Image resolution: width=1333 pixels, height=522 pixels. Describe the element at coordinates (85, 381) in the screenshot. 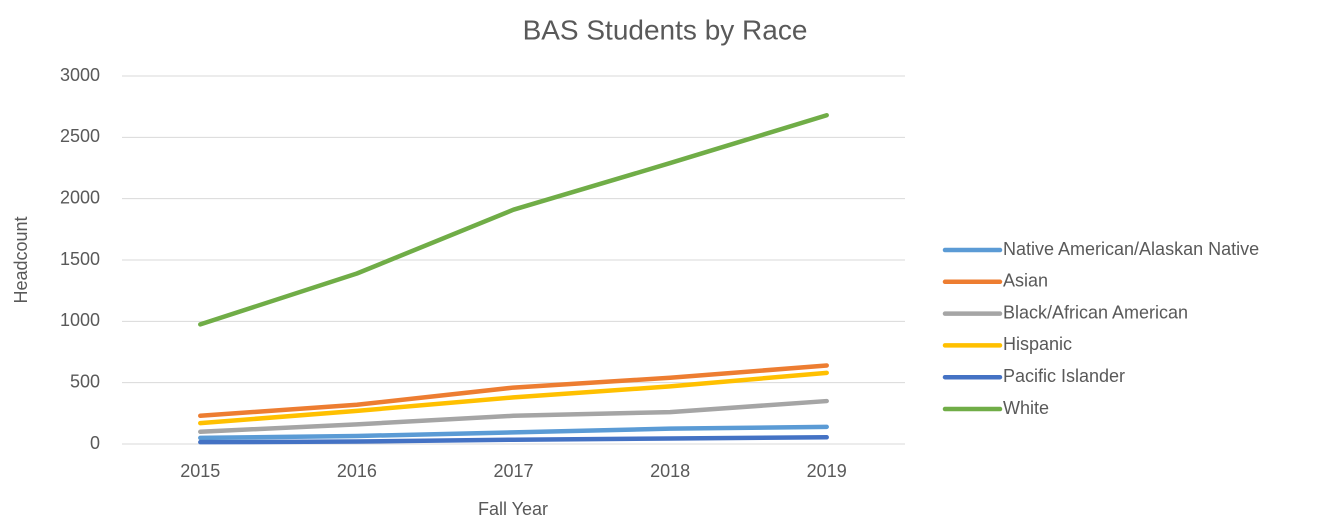

I see `y-tick-label: 500` at that location.